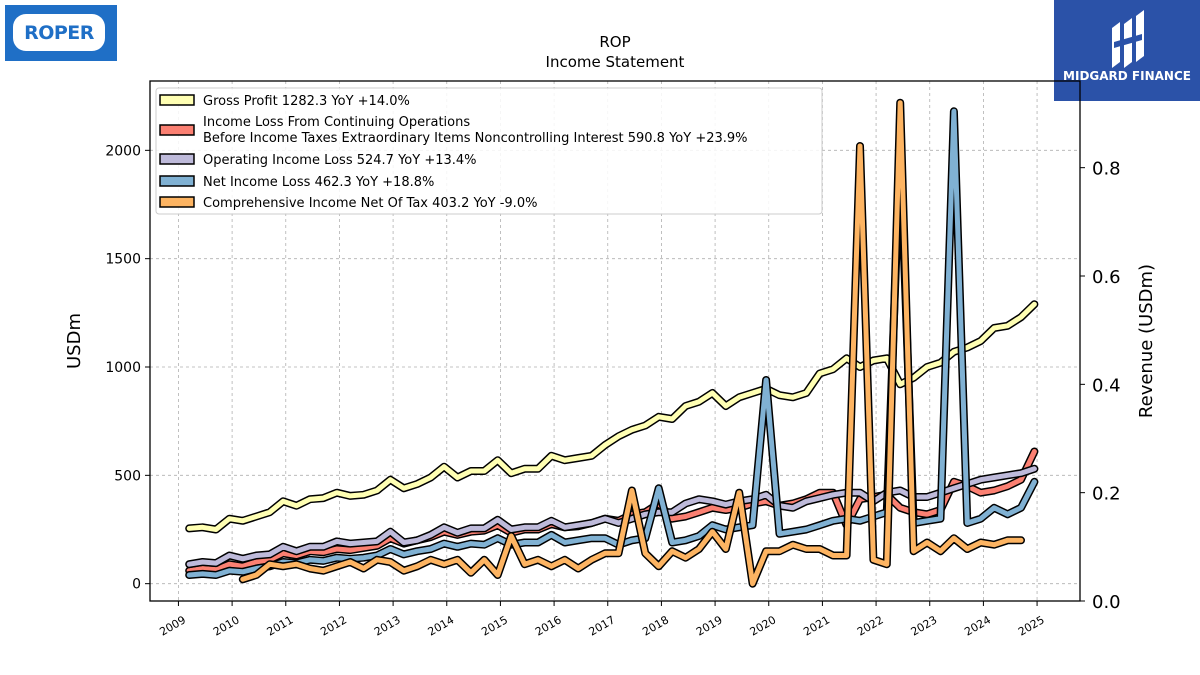 Image resolution: width=1200 pixels, height=675 pixels. Describe the element at coordinates (123, 151) in the screenshot. I see `y-tick-label: 2000` at that location.